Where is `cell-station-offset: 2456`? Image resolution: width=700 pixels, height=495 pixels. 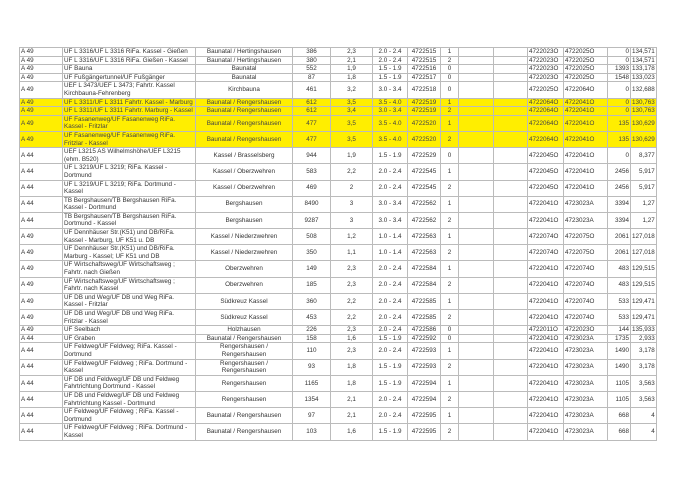 cell-station-offset: 2456 is located at coordinates (619, 188).